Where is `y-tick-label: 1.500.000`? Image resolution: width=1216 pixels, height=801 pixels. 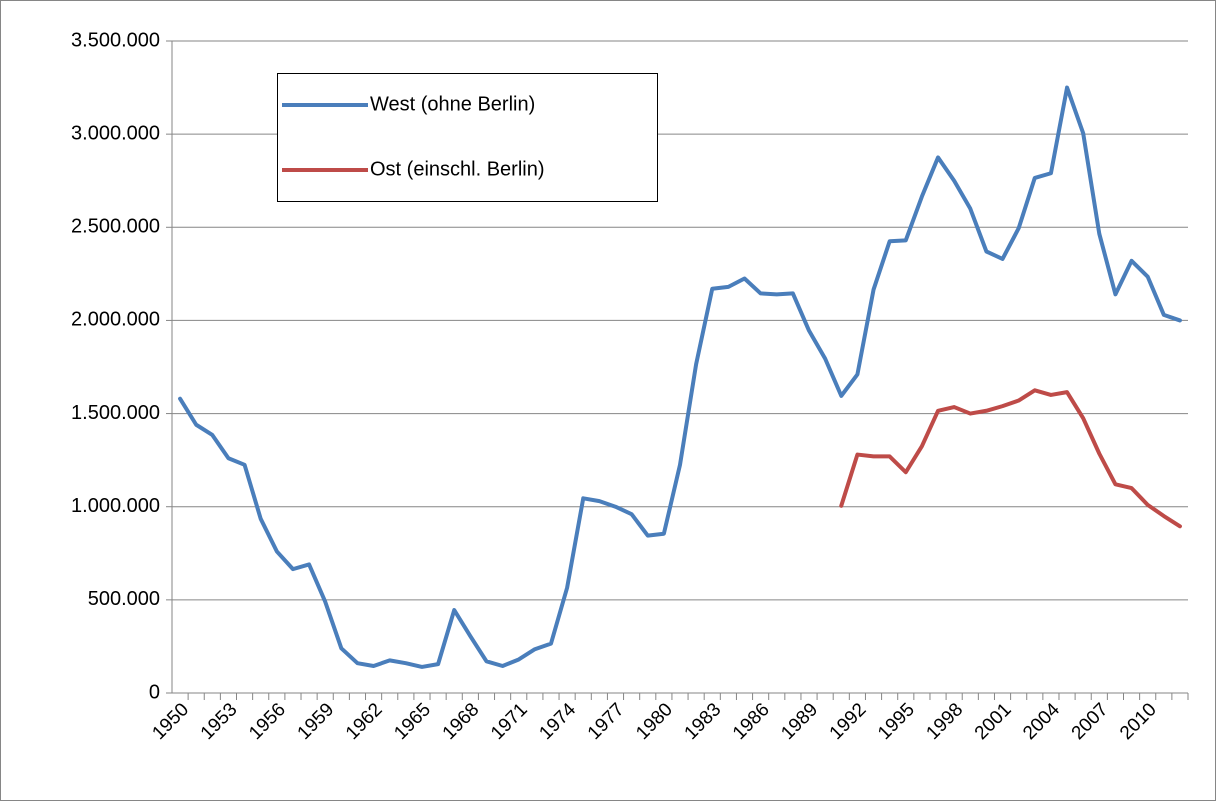 y-tick-label: 1.500.000 is located at coordinates (115, 413).